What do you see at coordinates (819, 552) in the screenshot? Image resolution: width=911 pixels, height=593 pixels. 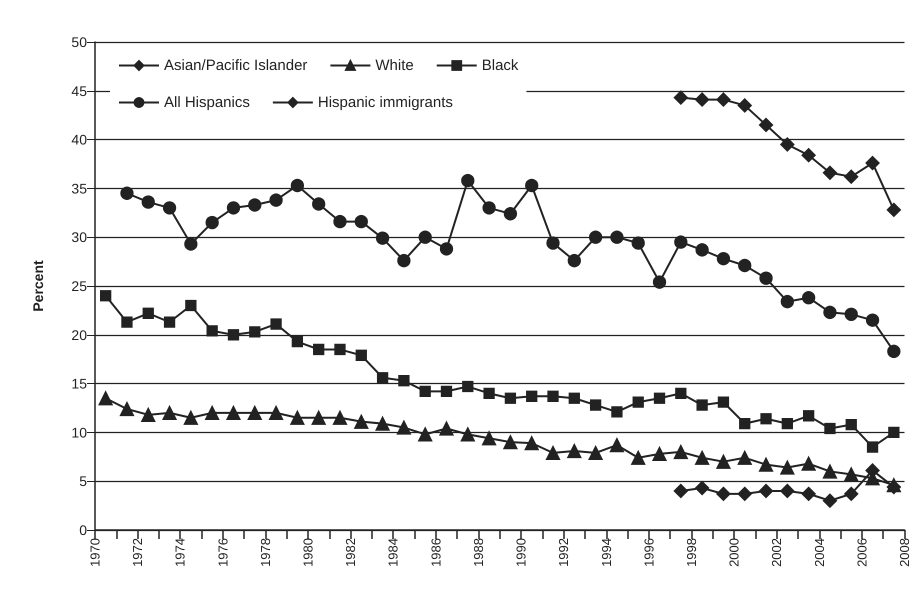 I see `x-tick-label: 2004` at bounding box center [819, 552].